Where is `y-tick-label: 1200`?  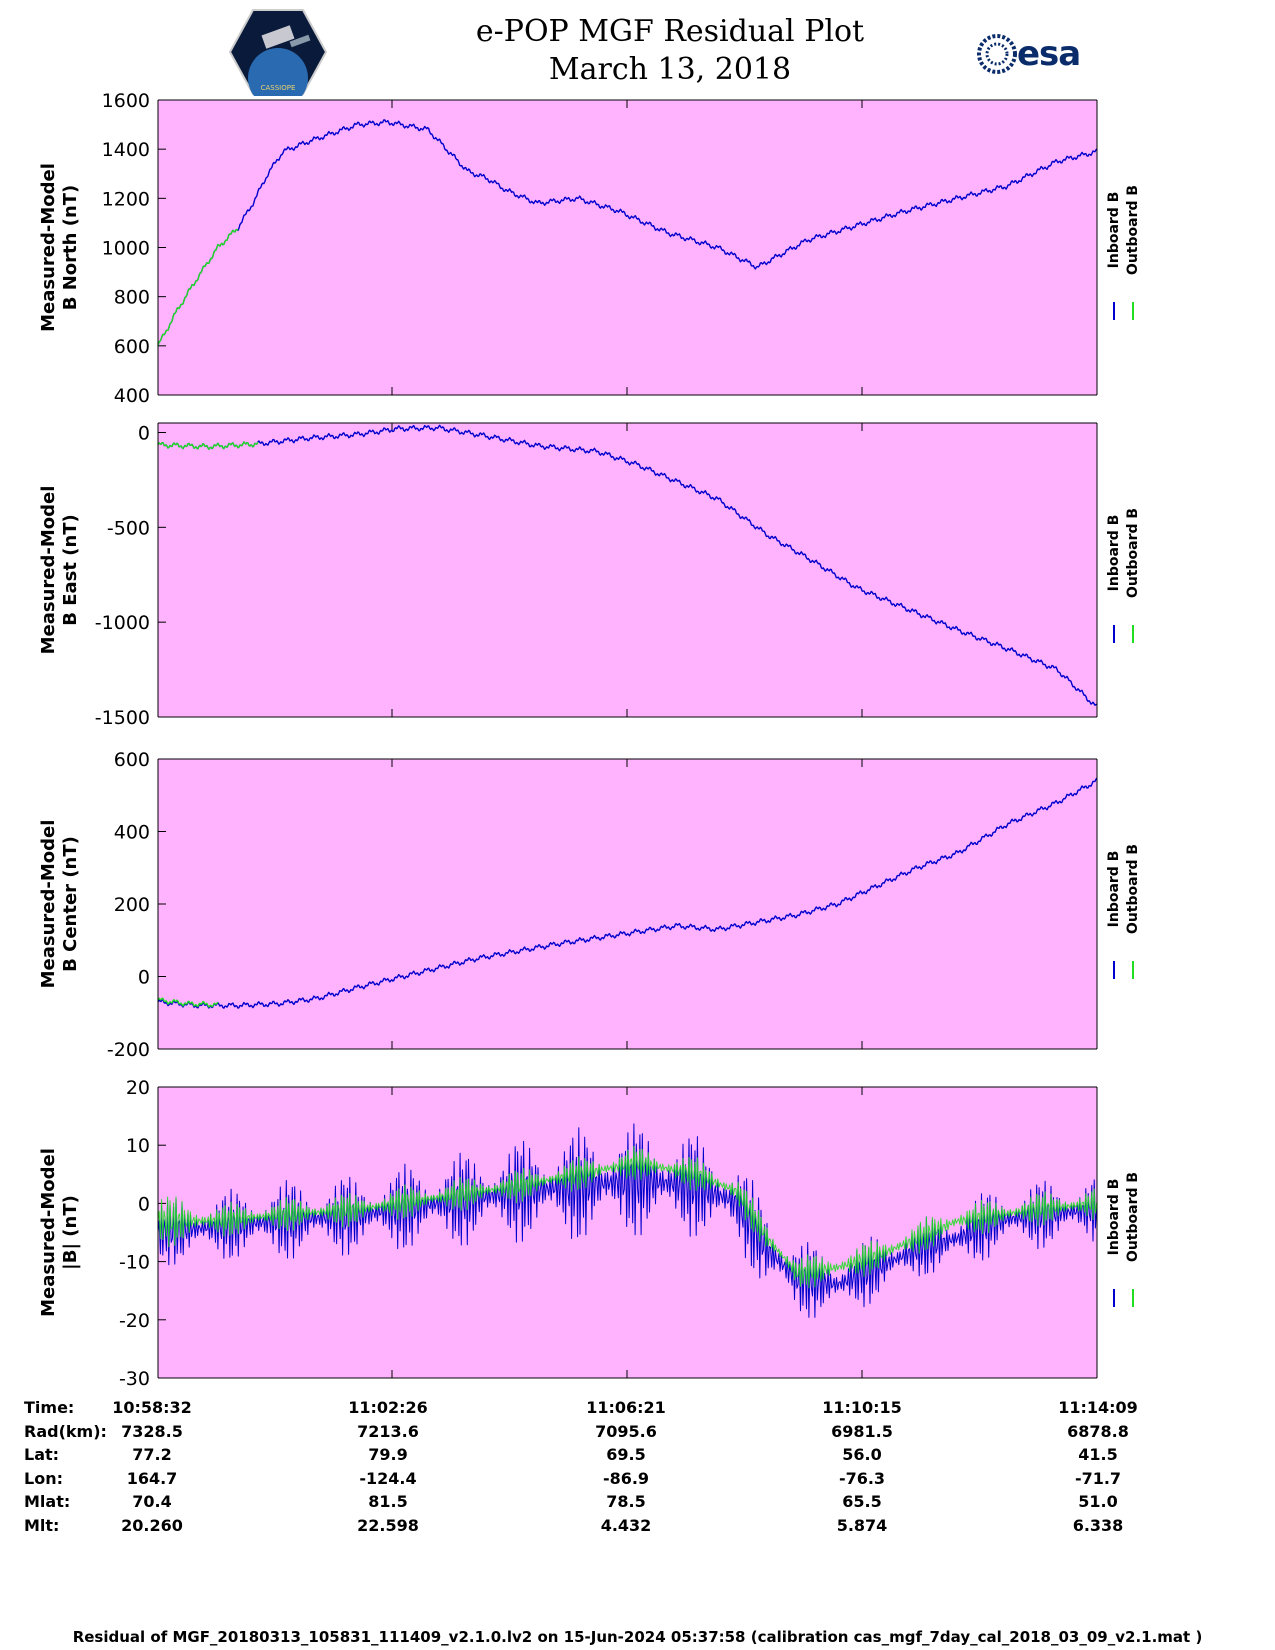
y-tick-label: 1200 is located at coordinates (126, 199).